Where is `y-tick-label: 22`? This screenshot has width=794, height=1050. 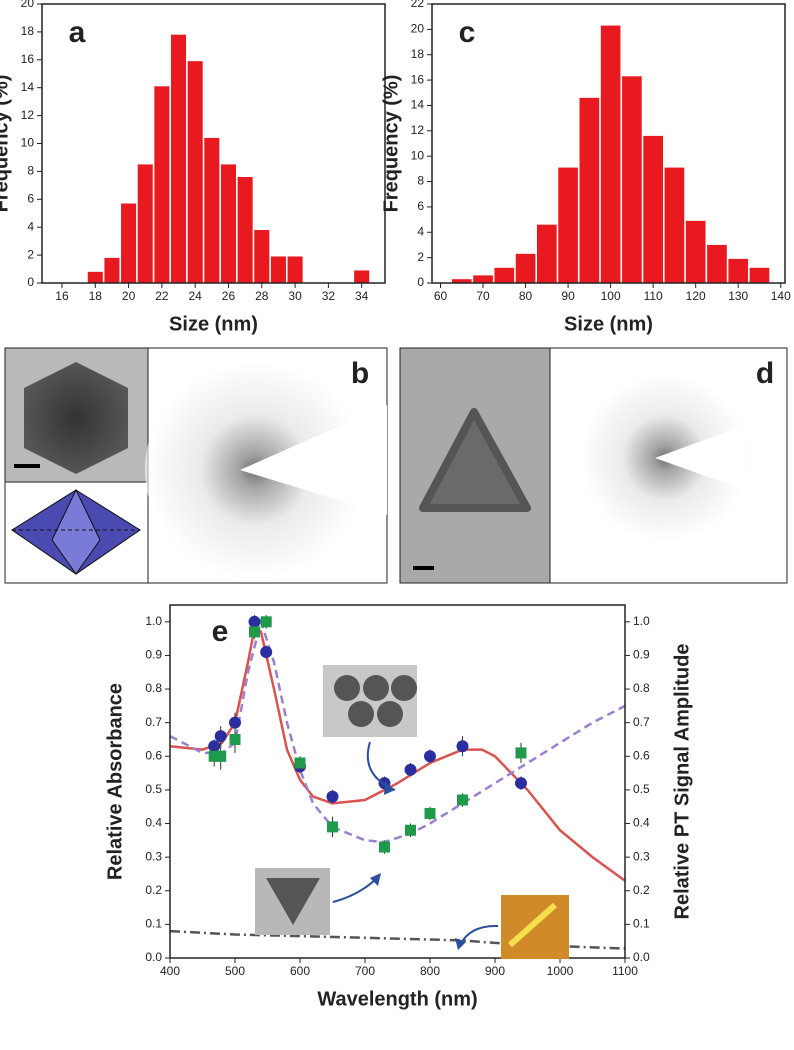 y-tick-label: 22 is located at coordinates (418, 5).